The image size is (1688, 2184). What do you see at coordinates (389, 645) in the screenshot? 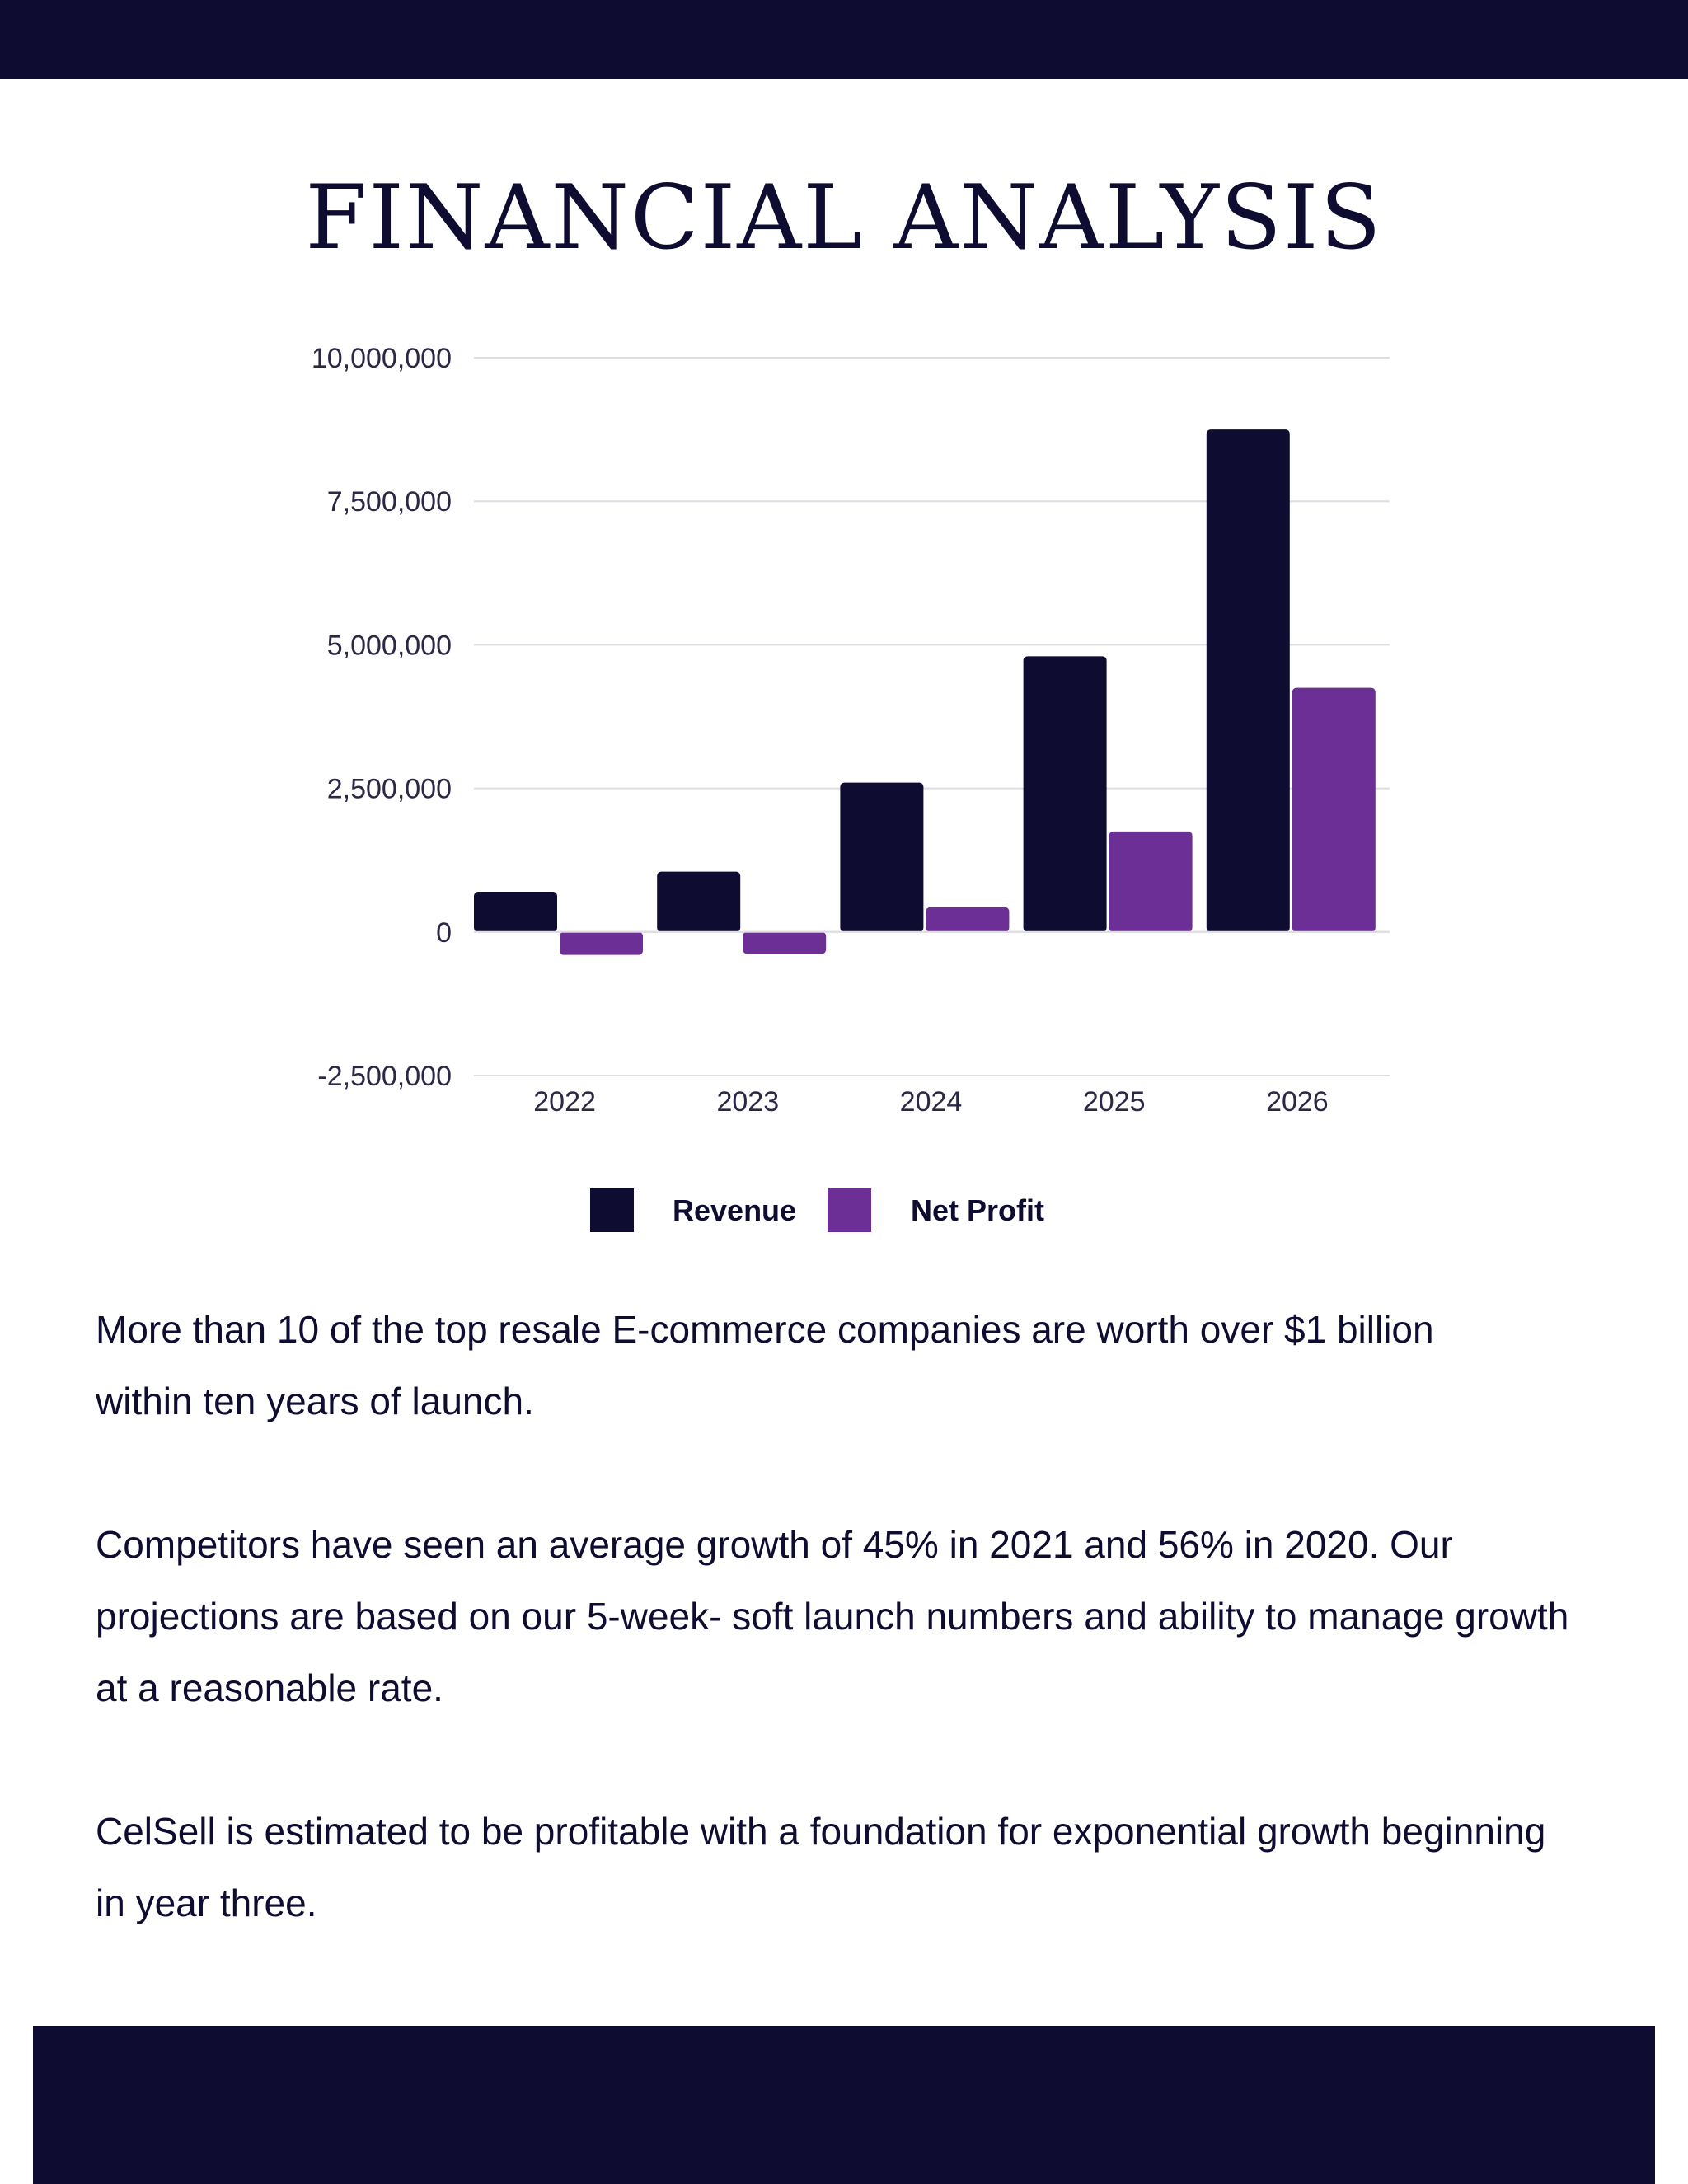
I see `y-tick-label: 5,000,000` at bounding box center [389, 645].